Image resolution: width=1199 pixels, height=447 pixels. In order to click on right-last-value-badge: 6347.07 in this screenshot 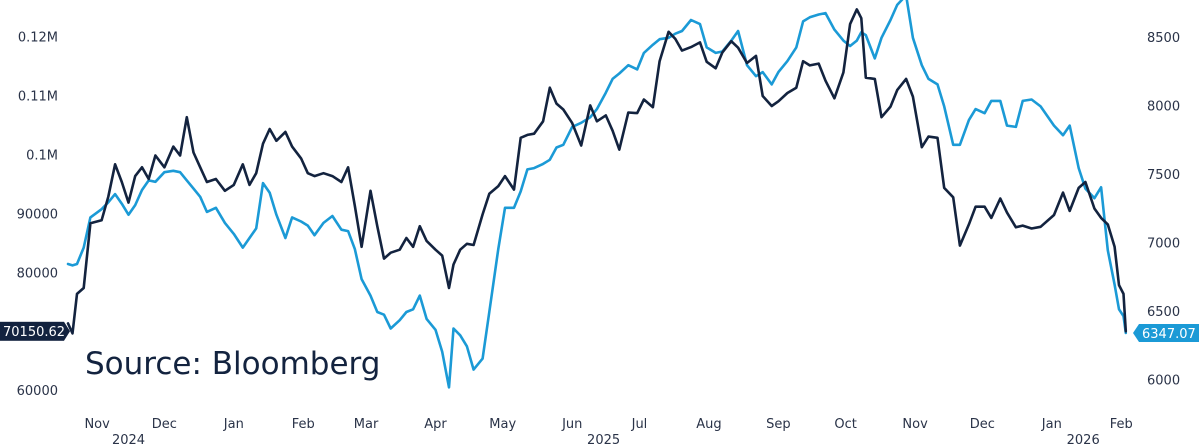, I will do `click(1166, 333)`.